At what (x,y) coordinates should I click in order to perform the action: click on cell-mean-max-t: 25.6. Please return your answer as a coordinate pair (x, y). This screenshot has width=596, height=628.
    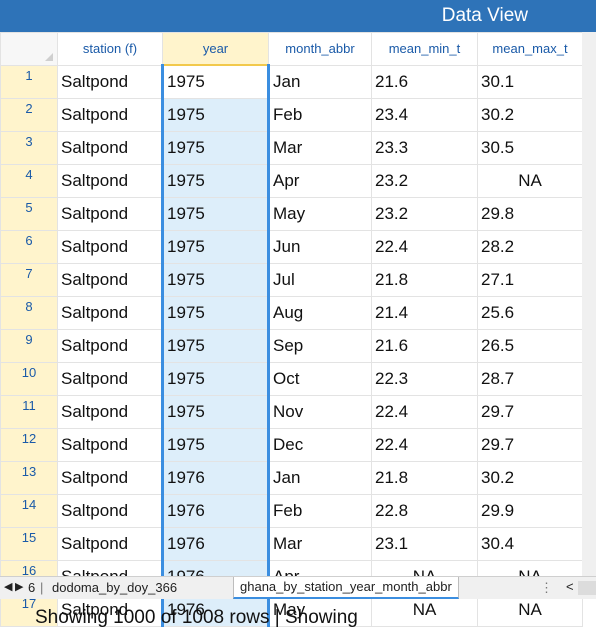
    Looking at the image, I should click on (530, 312).